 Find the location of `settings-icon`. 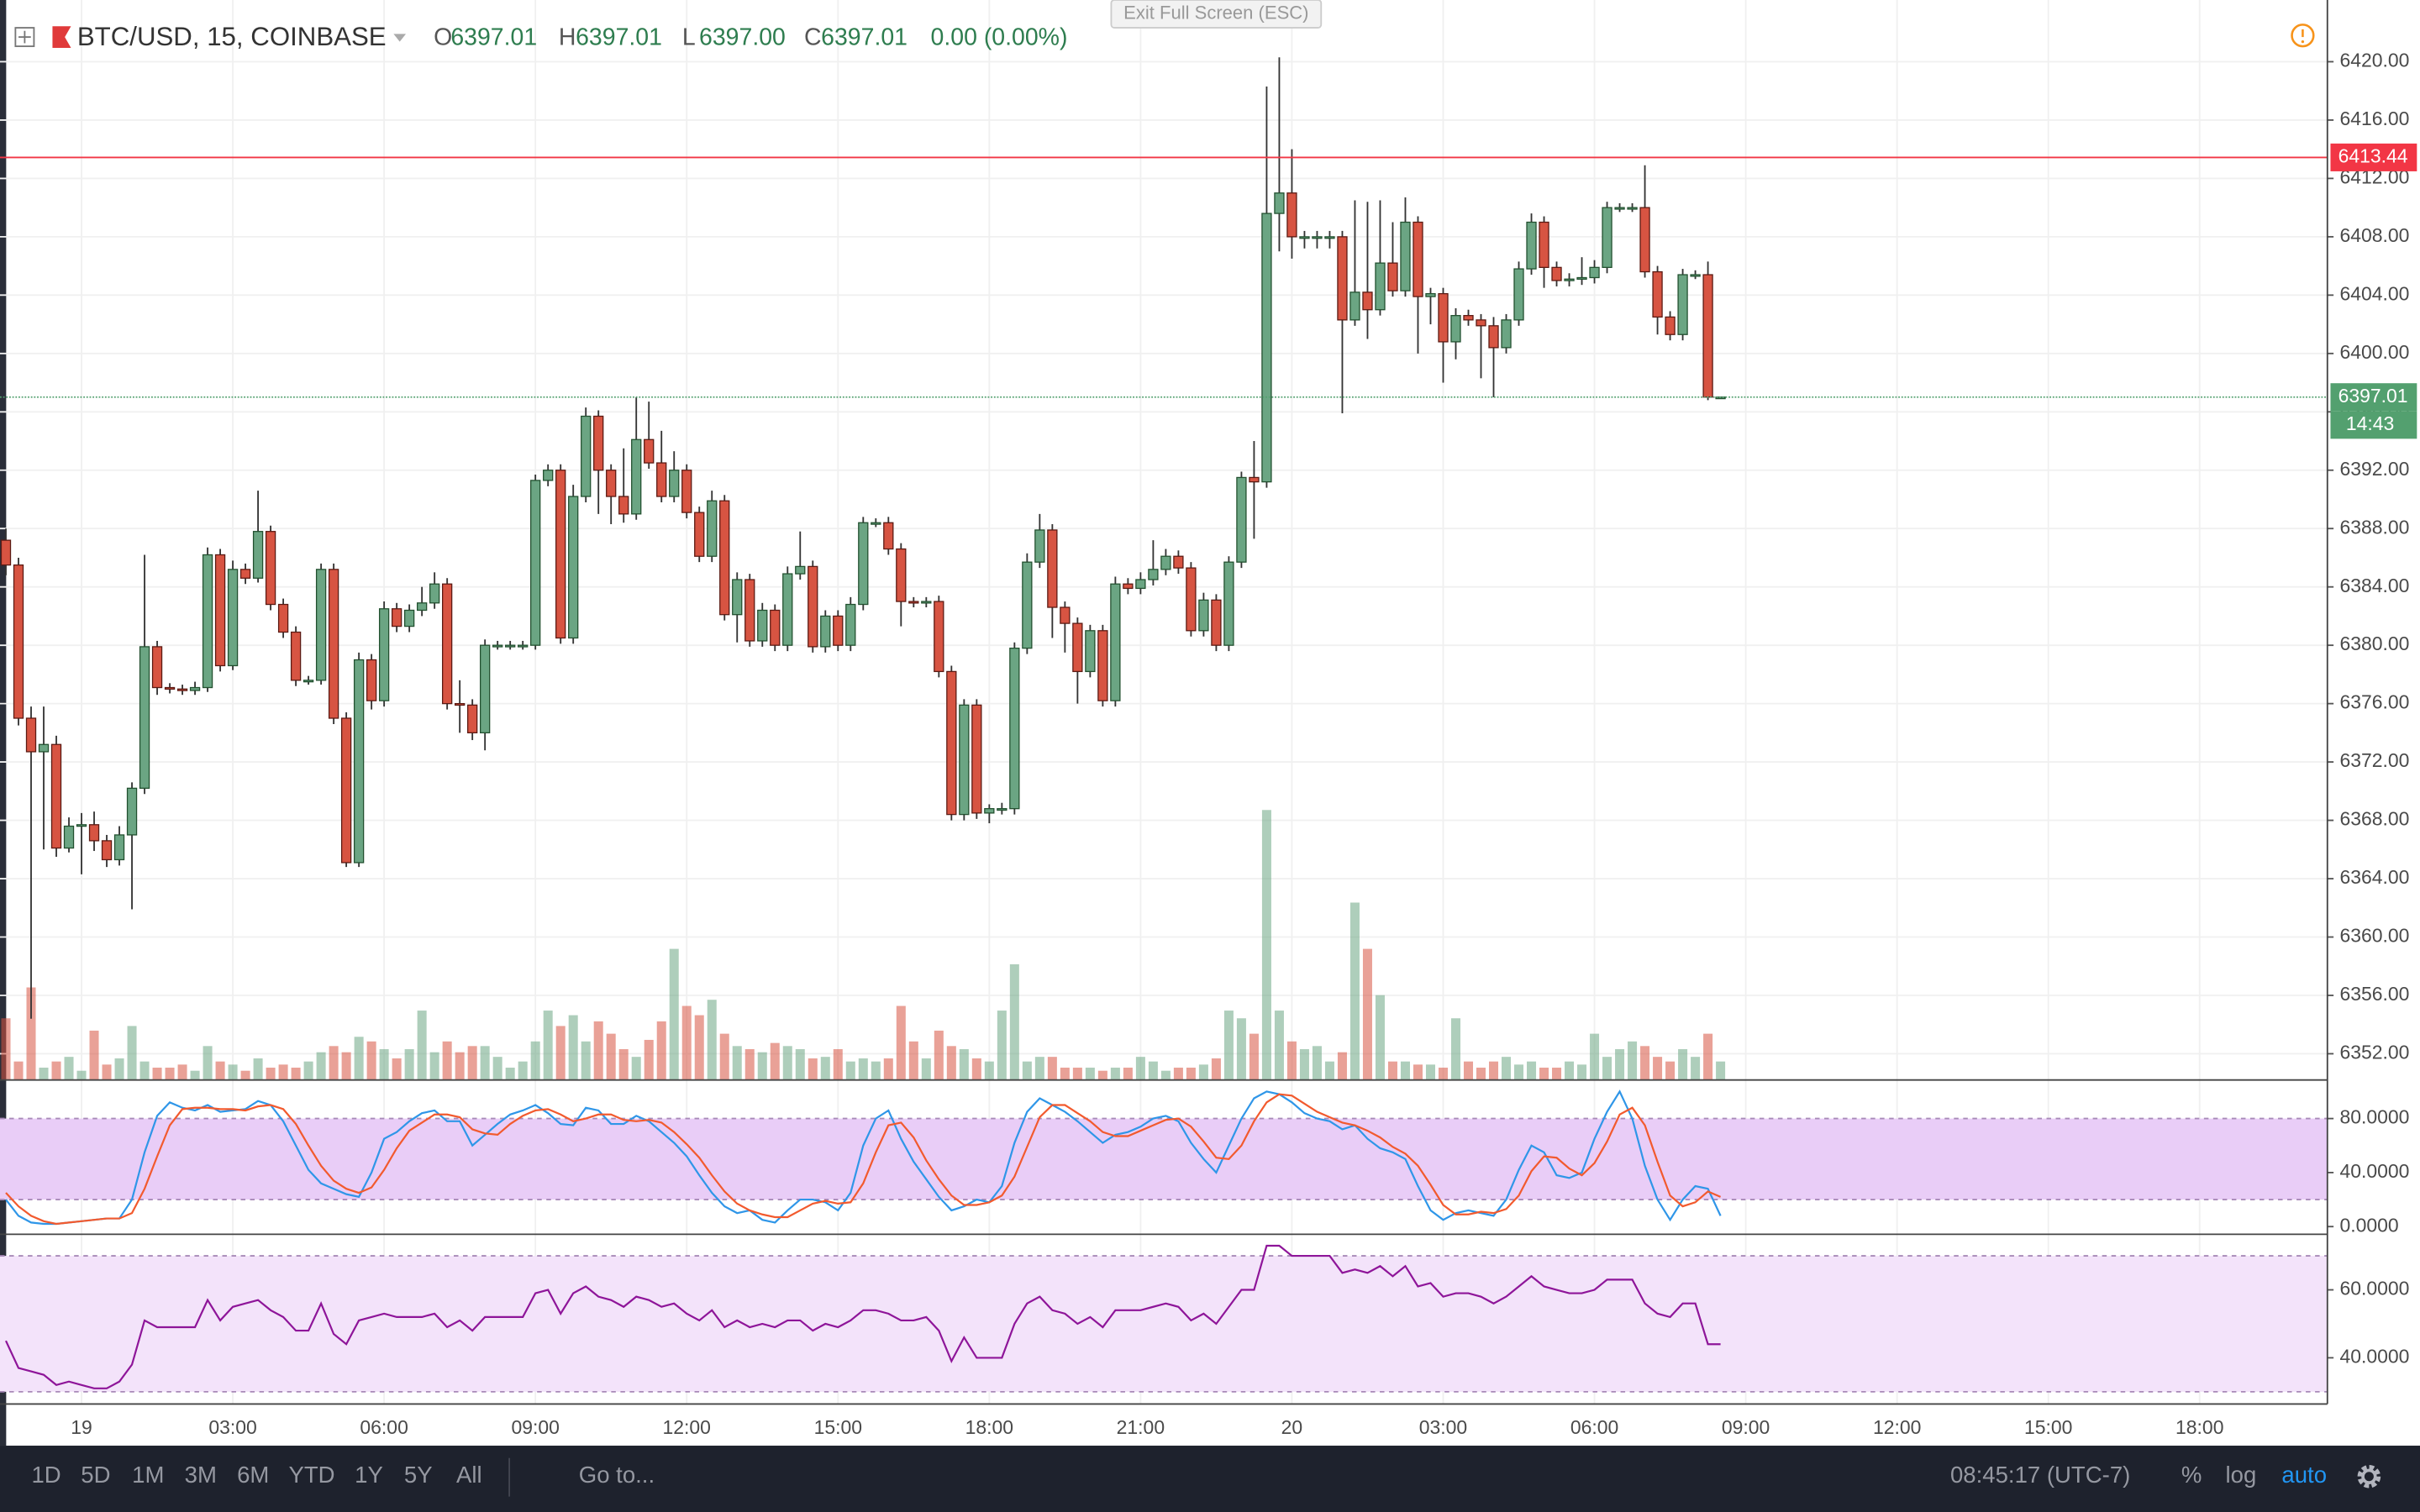

settings-icon is located at coordinates (2369, 1476).